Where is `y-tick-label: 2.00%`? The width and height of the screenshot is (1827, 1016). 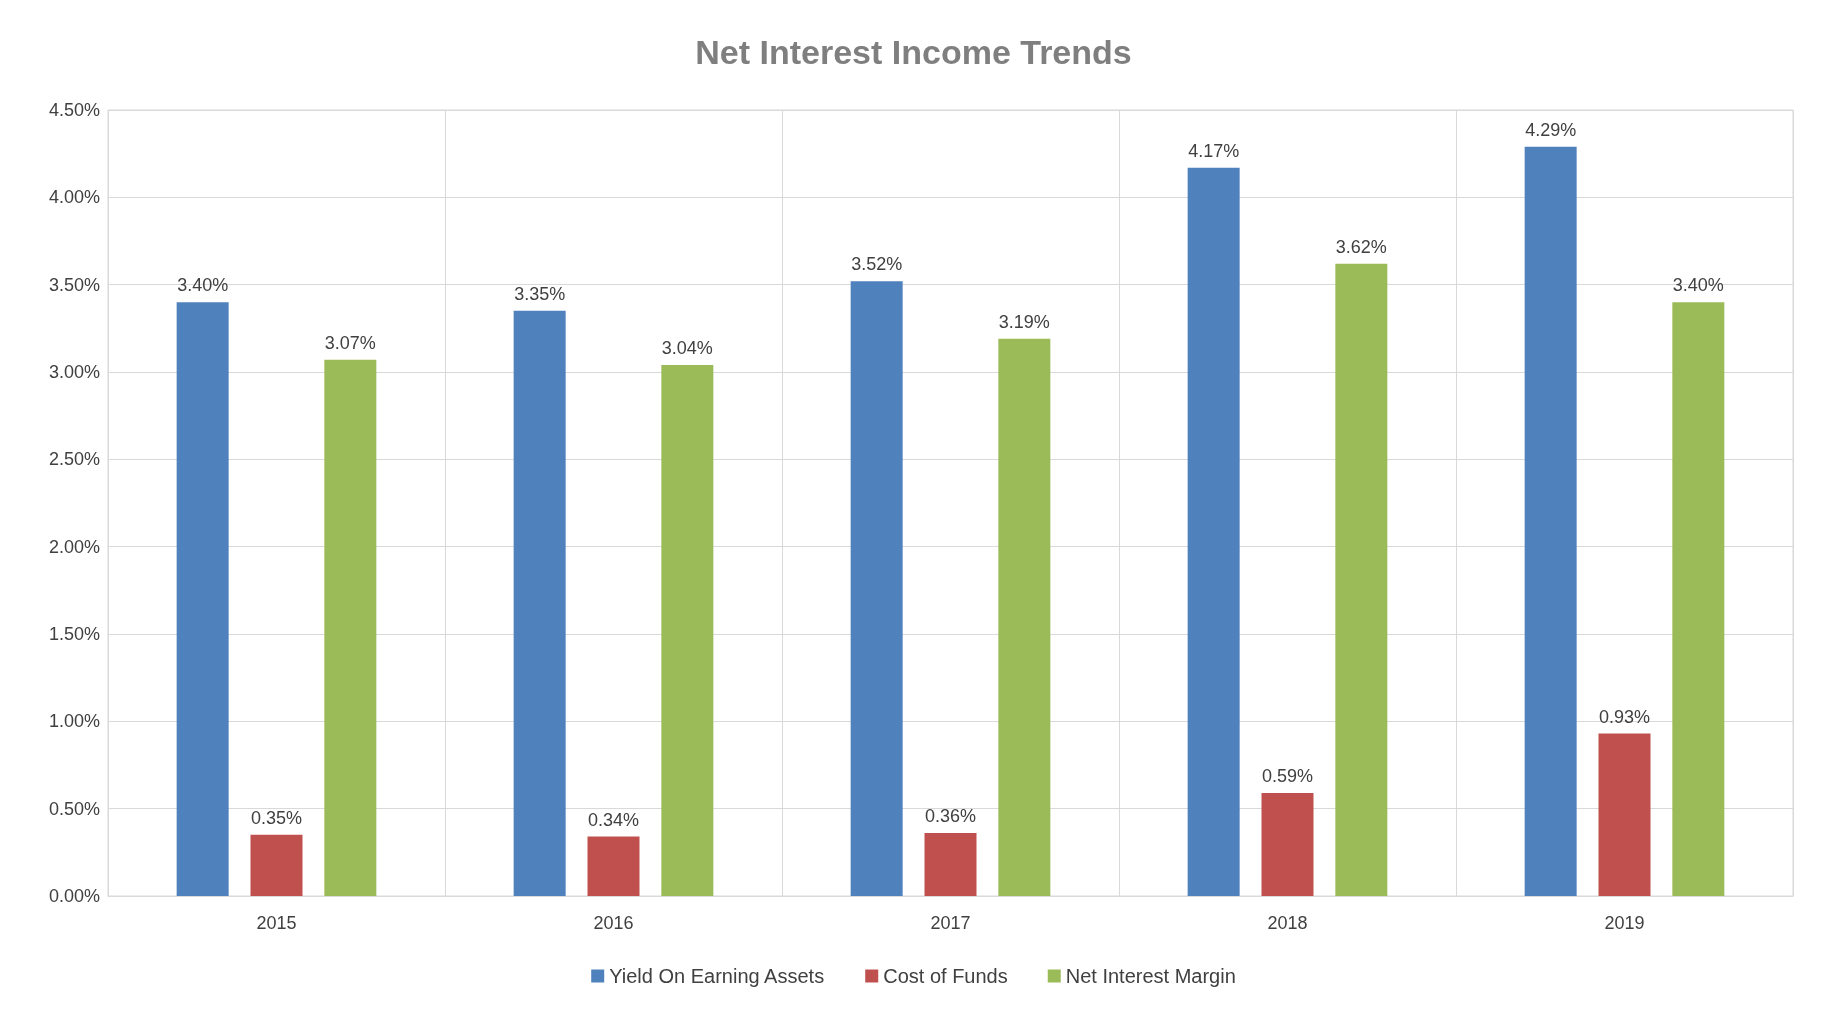
y-tick-label: 2.00% is located at coordinates (74, 546).